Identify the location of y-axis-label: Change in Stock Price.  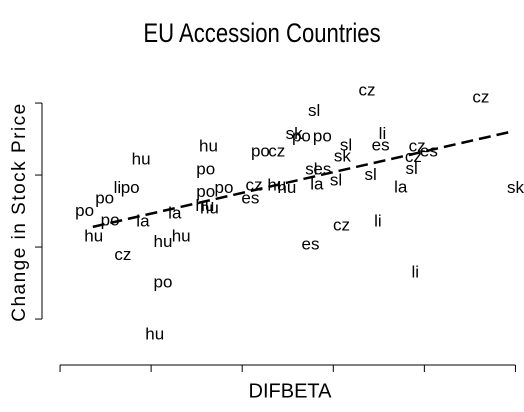
(19, 212).